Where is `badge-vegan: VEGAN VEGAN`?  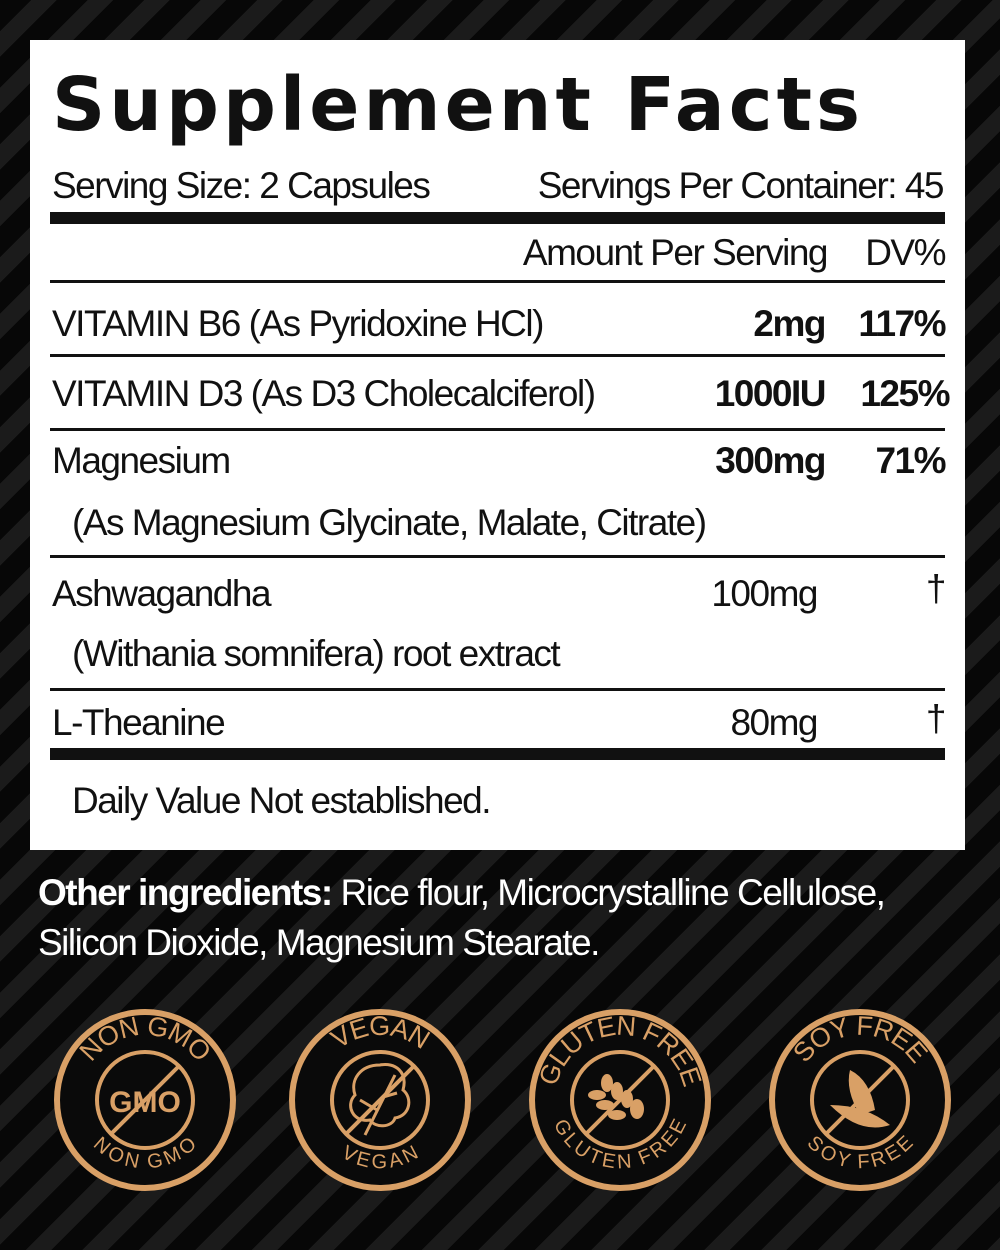 badge-vegan: VEGAN VEGAN is located at coordinates (380, 1100).